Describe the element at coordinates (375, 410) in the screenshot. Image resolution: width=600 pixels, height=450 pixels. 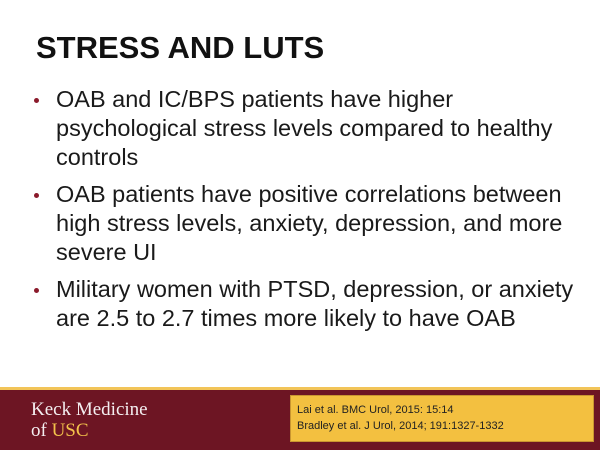
I see `citation-line: Lai et al. BMC Urol, 2015: 15:14` at that location.